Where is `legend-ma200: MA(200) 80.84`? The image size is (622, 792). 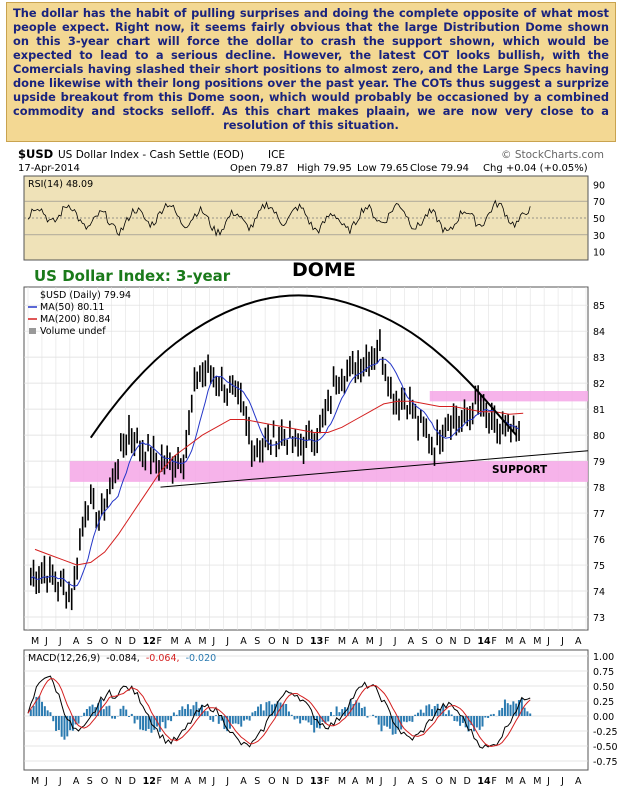 legend-ma200: MA(200) 80.84 is located at coordinates (75, 319).